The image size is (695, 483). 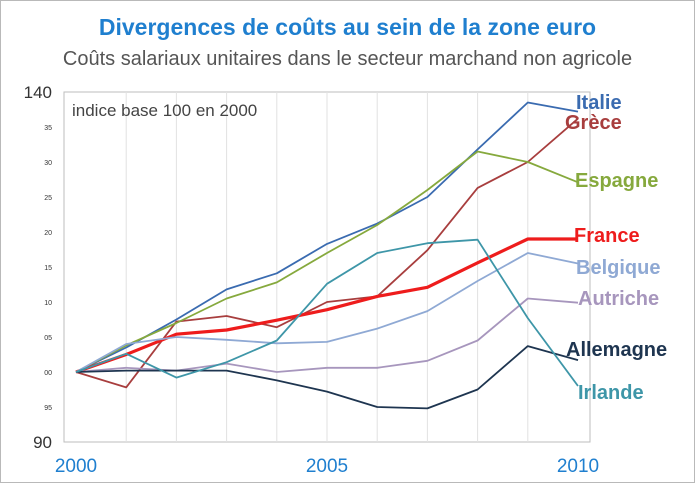 I want to click on series-label-irlande: Irlande, so click(x=611, y=393).